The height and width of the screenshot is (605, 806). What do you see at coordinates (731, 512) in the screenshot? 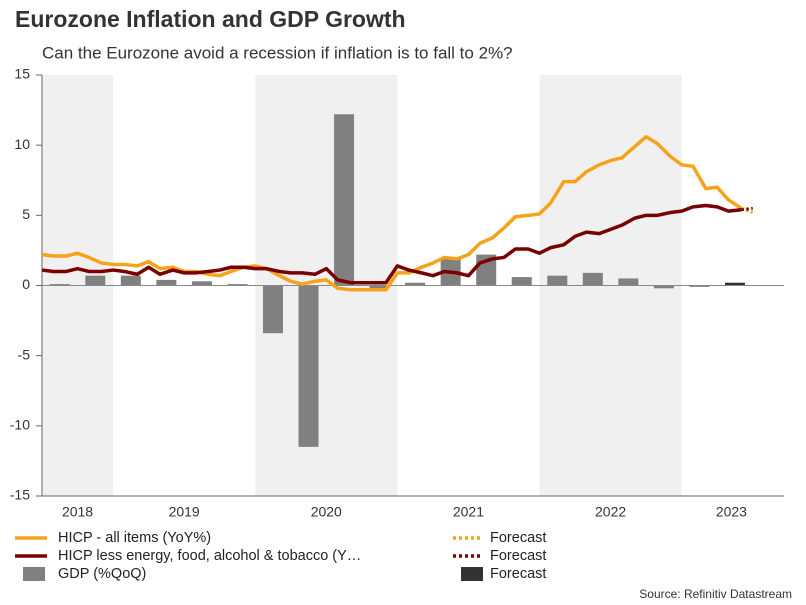
I see `x-tick-label: 2023` at bounding box center [731, 512].